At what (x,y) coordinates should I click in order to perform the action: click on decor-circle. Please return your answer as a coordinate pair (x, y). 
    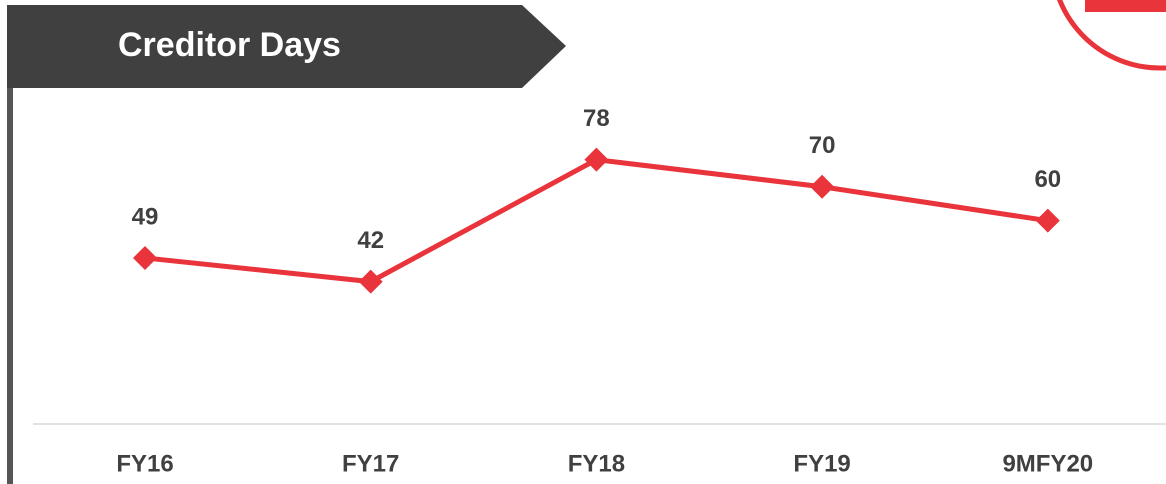
    Looking at the image, I should click on (1111, 35).